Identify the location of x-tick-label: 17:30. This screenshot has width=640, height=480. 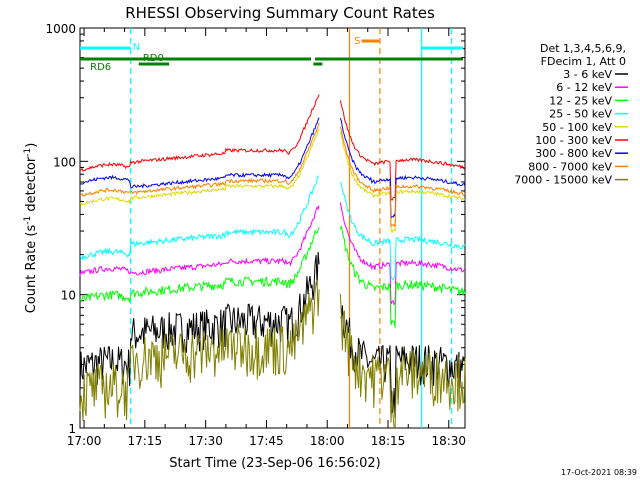
(205, 441).